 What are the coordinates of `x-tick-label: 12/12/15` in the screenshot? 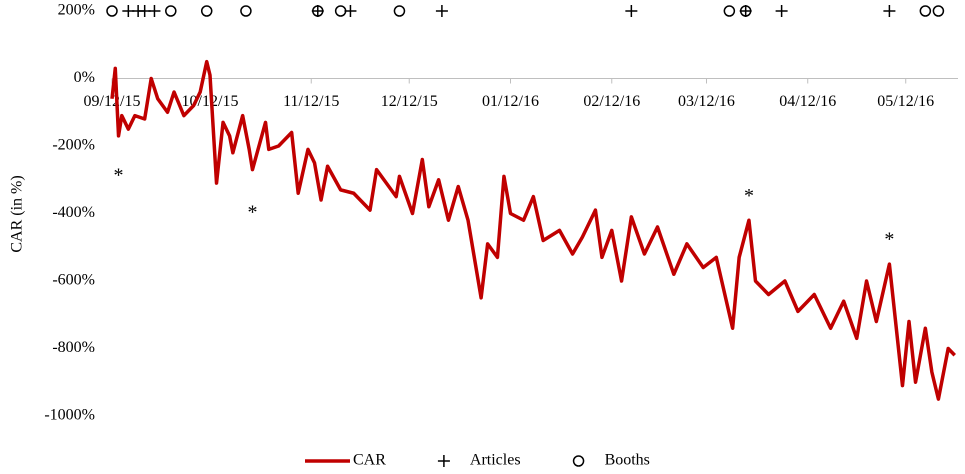 It's located at (409, 101).